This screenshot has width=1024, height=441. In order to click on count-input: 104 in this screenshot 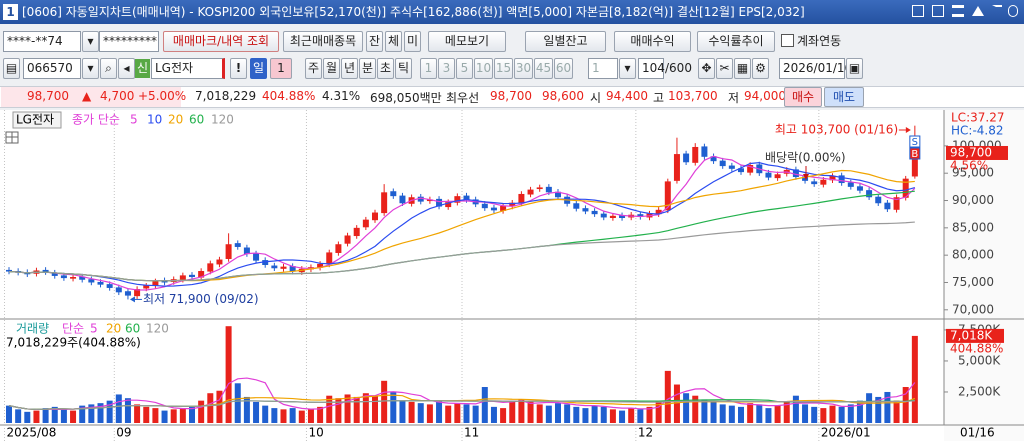, I will do `click(651, 68)`.